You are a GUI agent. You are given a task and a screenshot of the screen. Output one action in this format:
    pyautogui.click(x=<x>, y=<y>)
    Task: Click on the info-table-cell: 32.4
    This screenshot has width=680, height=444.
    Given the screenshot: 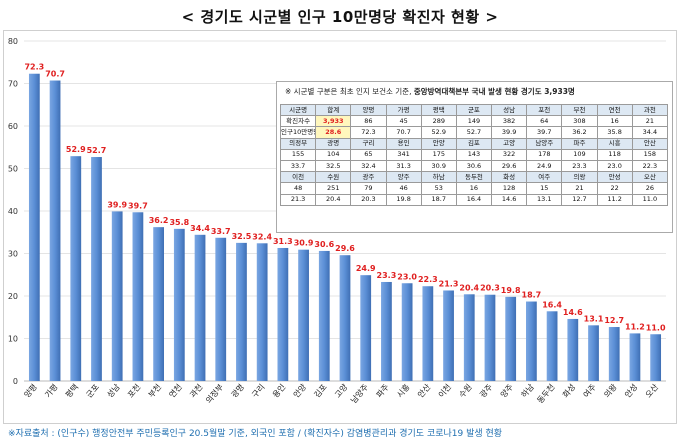 What is the action you would take?
    pyautogui.click(x=368, y=166)
    